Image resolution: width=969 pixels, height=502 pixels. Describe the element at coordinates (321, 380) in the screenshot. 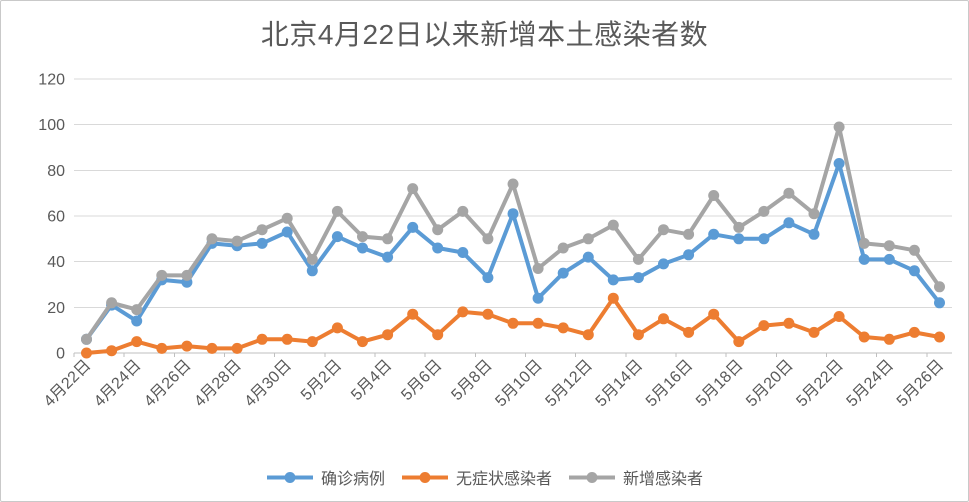

I see `svg-text: 5月2日` at that location.